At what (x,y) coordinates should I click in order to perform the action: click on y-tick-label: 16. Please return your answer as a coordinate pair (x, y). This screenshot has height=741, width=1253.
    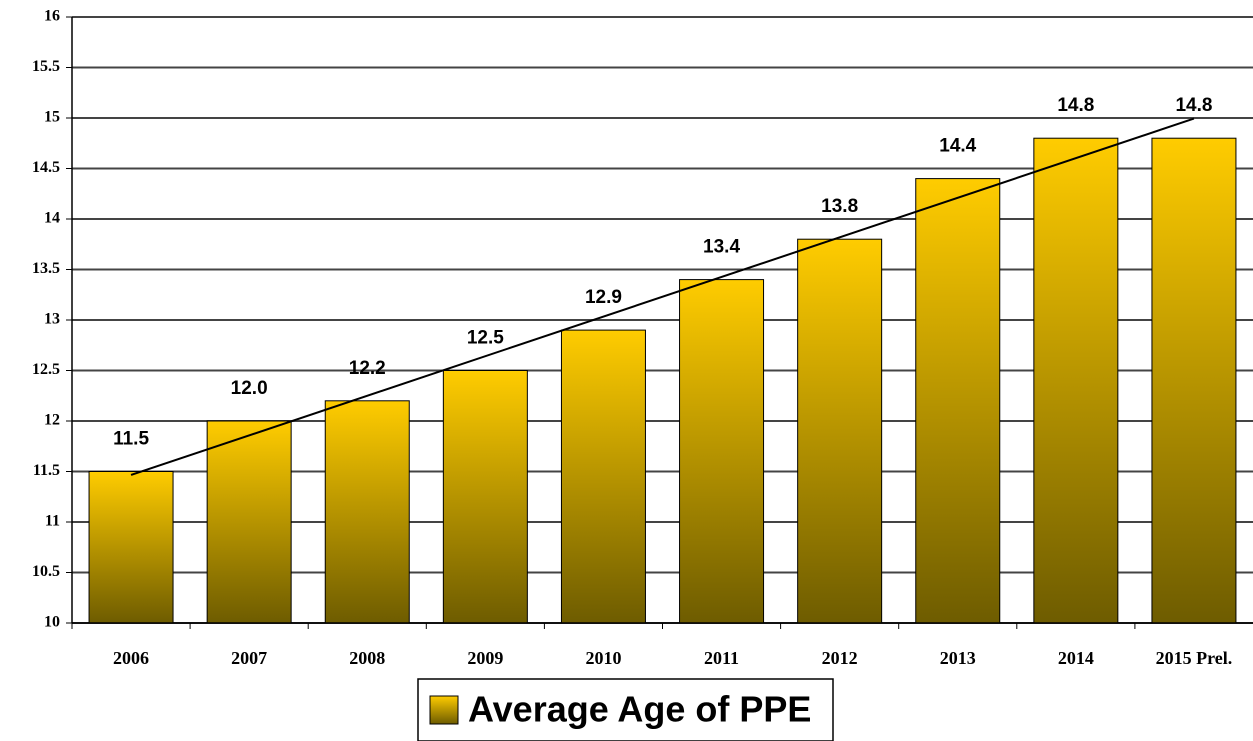
    Looking at the image, I should click on (52, 16).